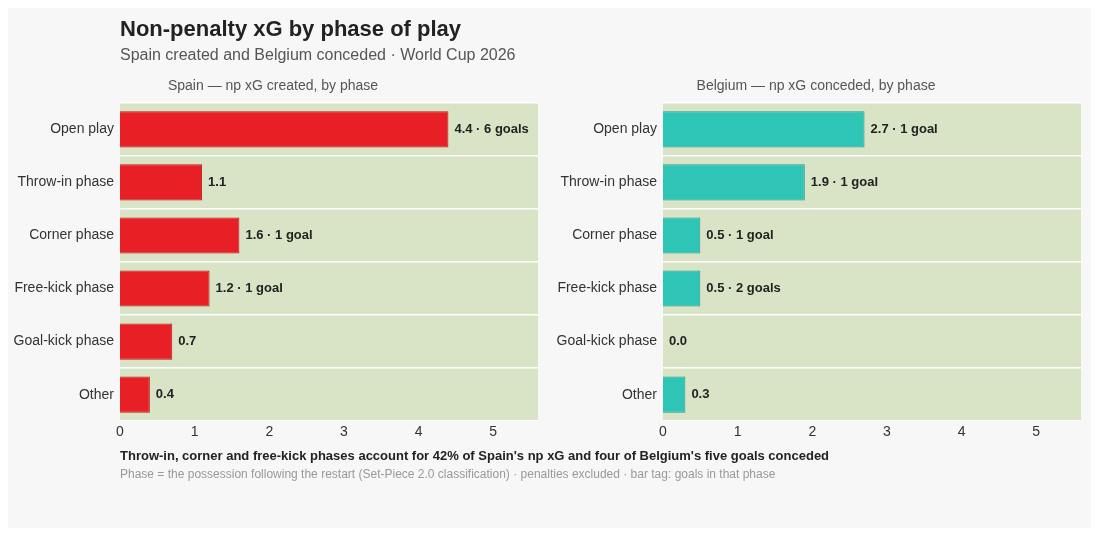 The image size is (1099, 539). What do you see at coordinates (904, 128) in the screenshot?
I see `data-label: 2.7 · 1 goal` at bounding box center [904, 128].